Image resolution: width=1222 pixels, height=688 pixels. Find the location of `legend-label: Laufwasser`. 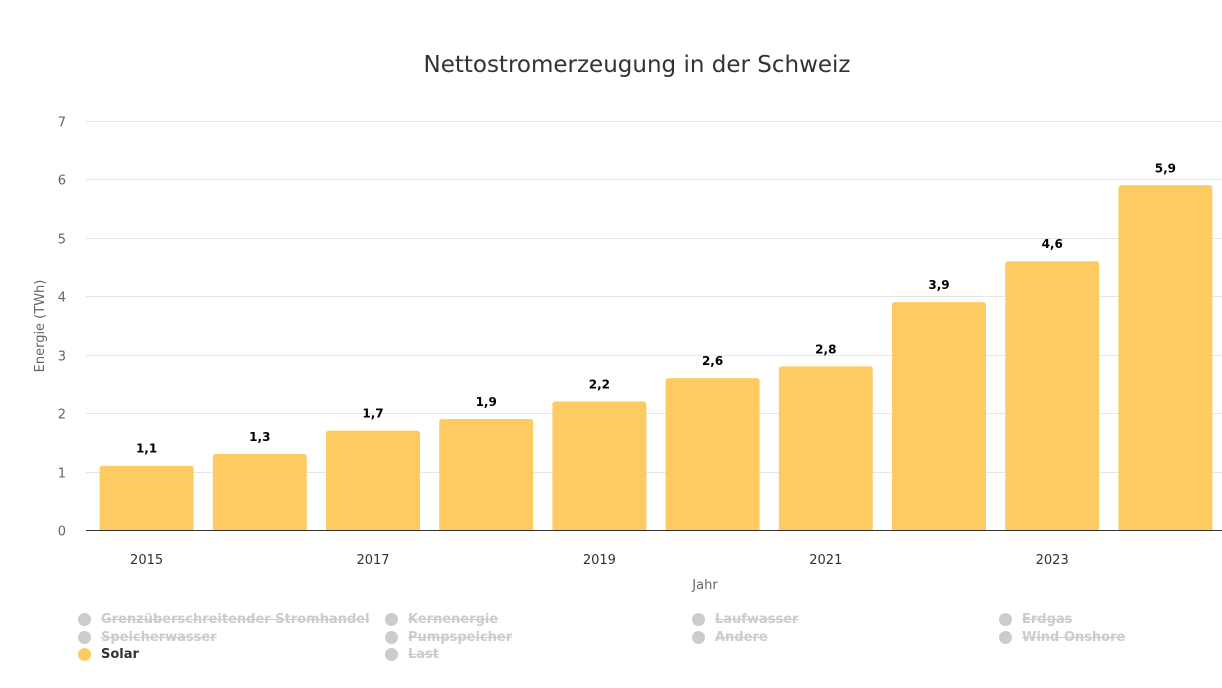

legend-label: Laufwasser is located at coordinates (757, 620).